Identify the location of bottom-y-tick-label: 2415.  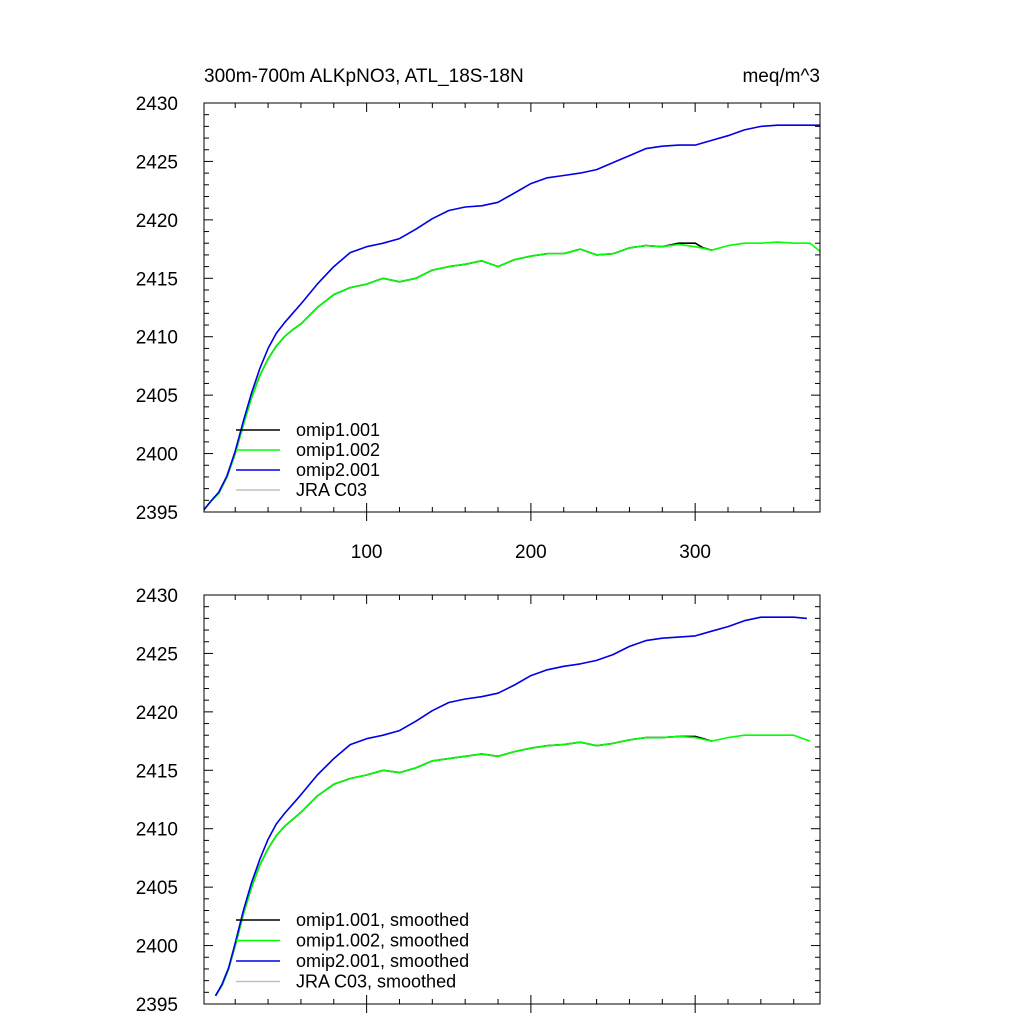
(157, 771).